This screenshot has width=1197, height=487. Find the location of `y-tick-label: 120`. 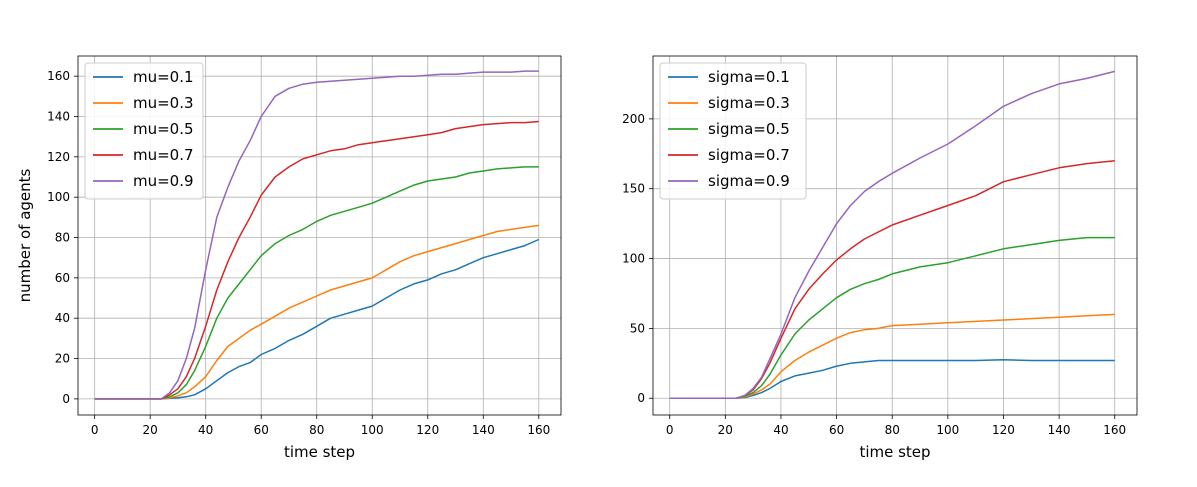

y-tick-label: 120 is located at coordinates (58, 157).